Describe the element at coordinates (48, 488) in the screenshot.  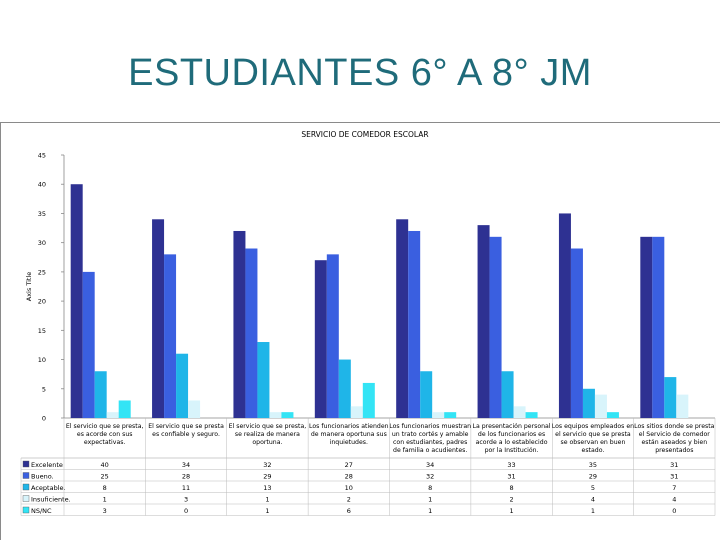
I see `legend-label: Aceptable.` at that location.